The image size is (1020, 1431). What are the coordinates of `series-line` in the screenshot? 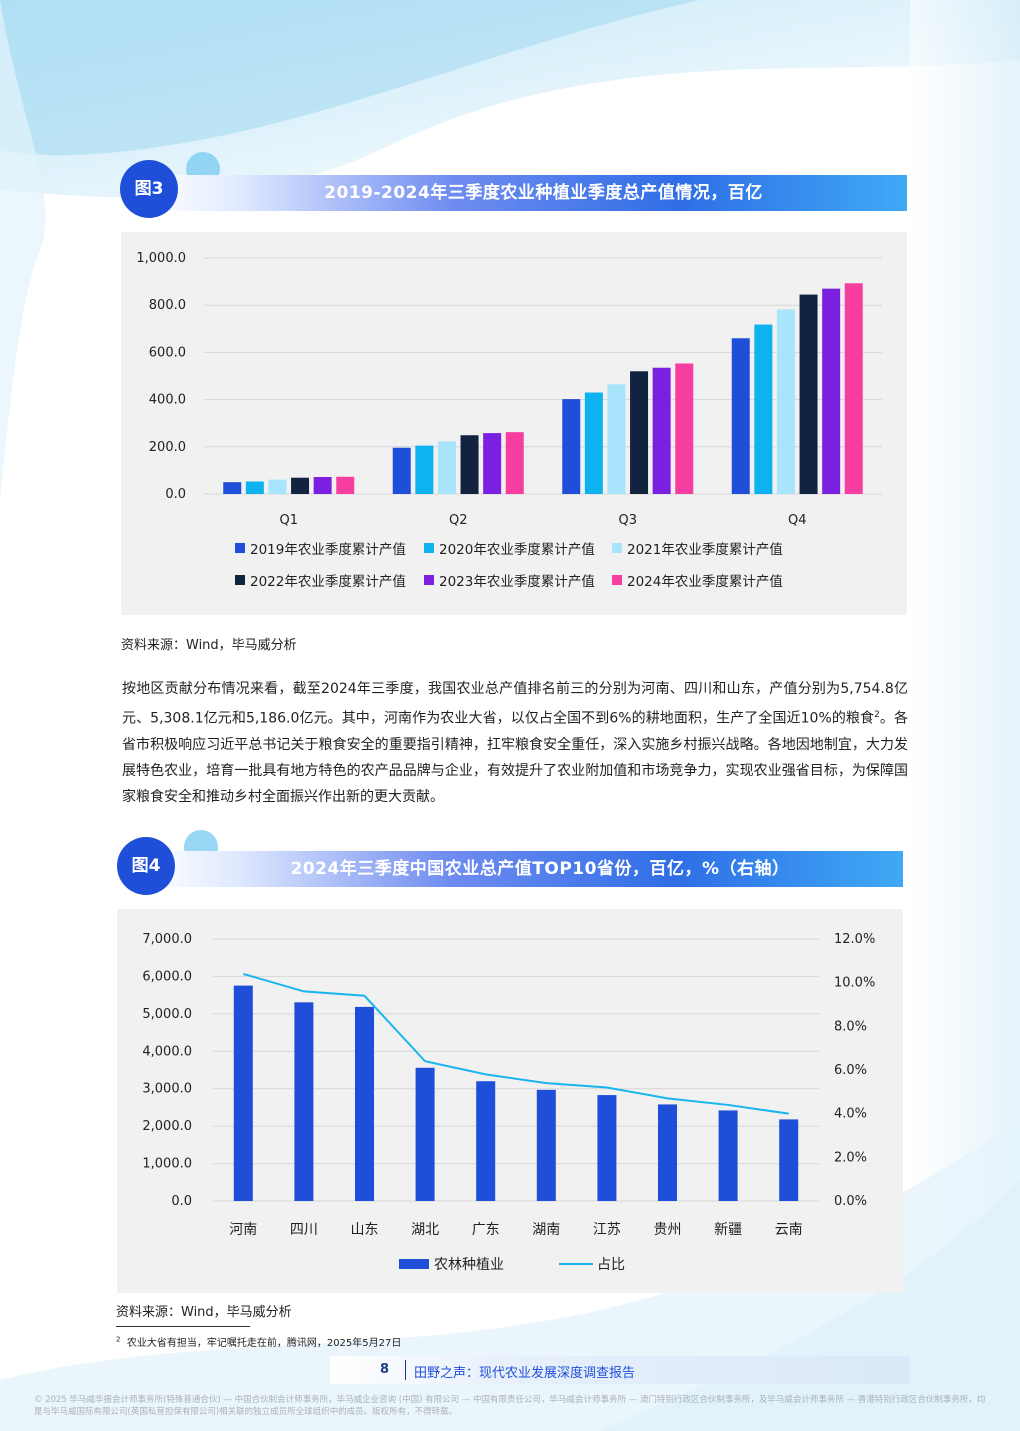 It's located at (516, 1043).